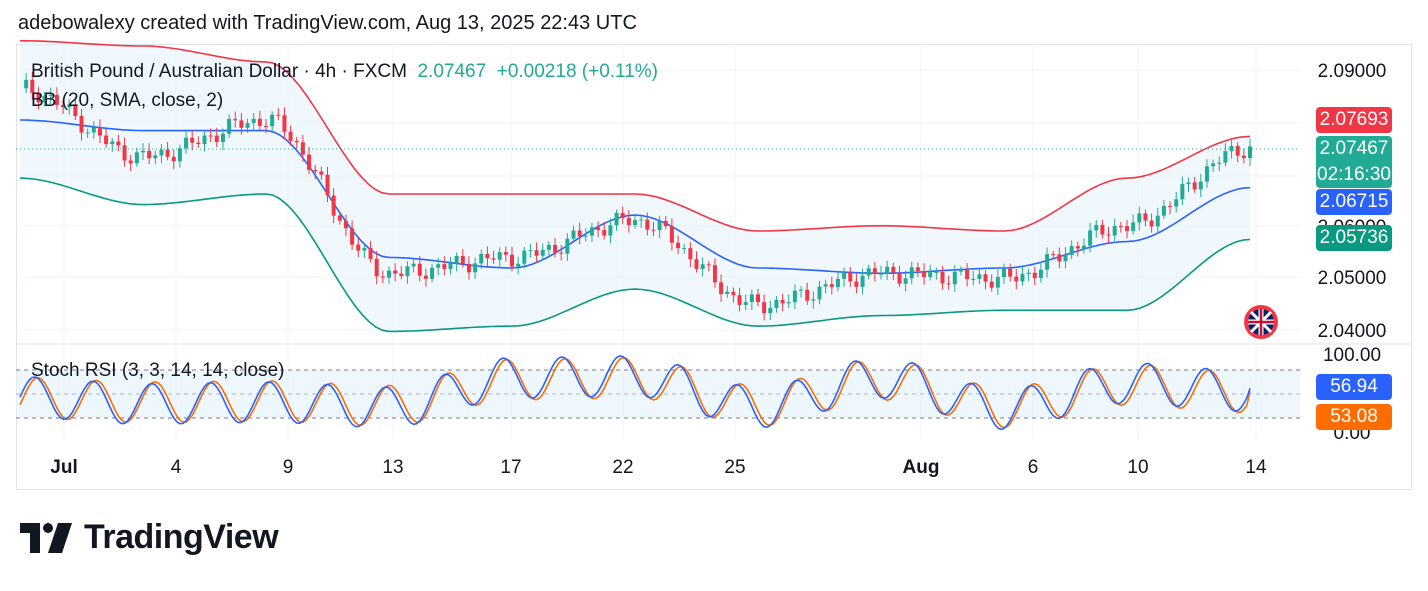  Describe the element at coordinates (1354, 120) in the screenshot. I see `bb-upper-badge: 2.07693` at that location.